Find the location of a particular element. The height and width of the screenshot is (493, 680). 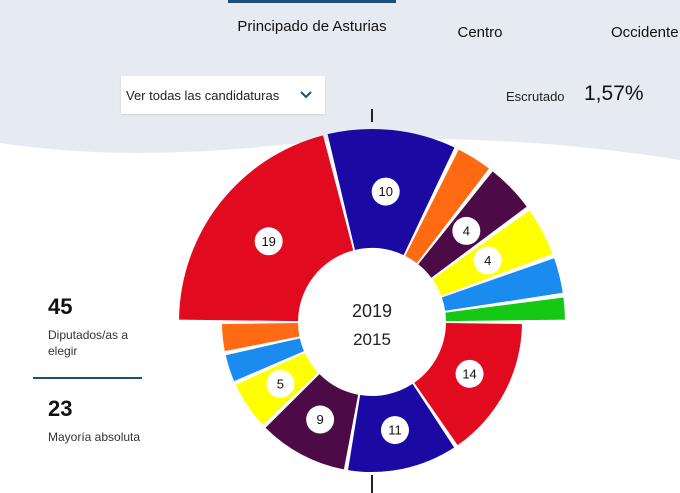

tab-label: Centro is located at coordinates (480, 32).